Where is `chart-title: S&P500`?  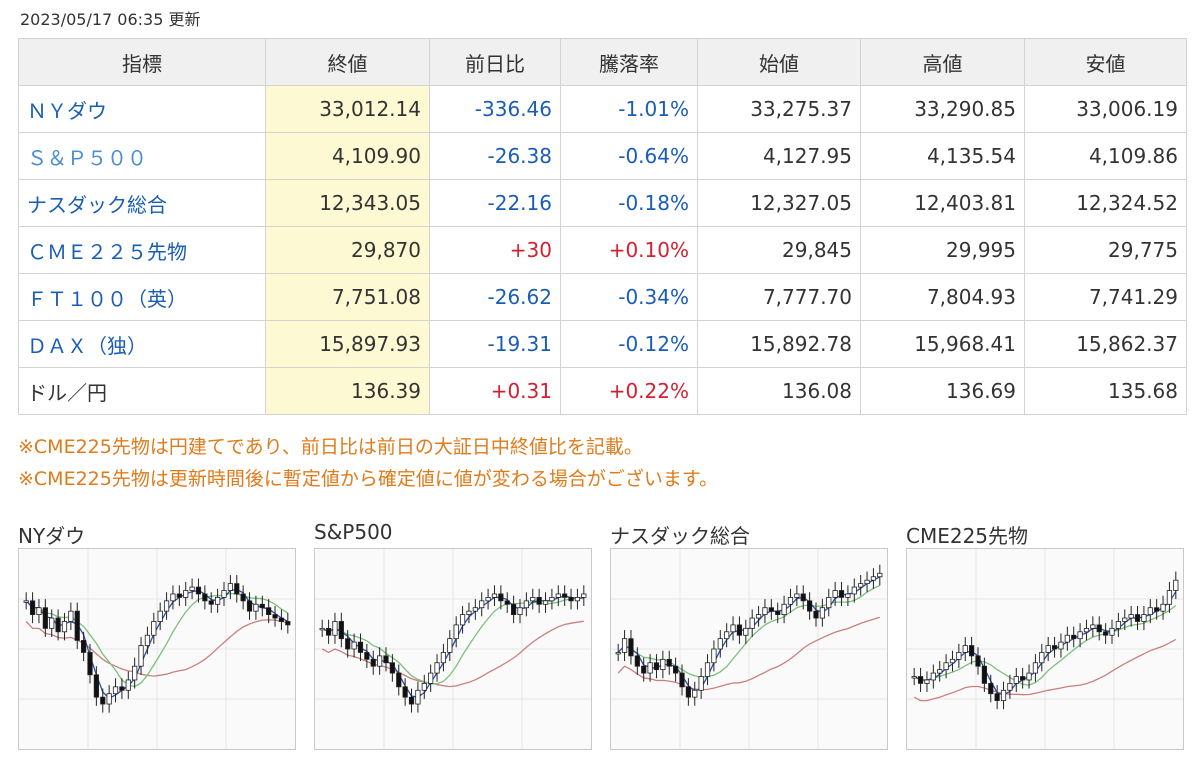
chart-title: S&P500 is located at coordinates (353, 532).